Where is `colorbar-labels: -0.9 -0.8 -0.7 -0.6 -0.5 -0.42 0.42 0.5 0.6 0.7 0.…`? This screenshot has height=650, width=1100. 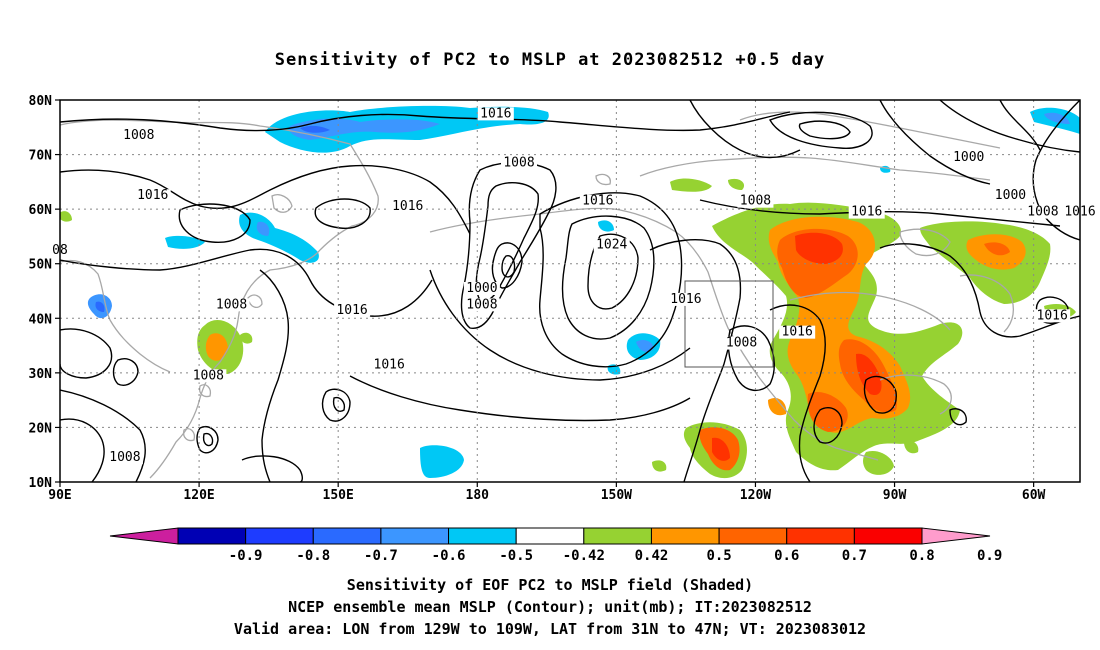 colorbar-labels: -0.9 -0.8 -0.7 -0.6 -0.5 -0.42 0.42 0.5 0.6 0.7 0.… is located at coordinates (616, 556).